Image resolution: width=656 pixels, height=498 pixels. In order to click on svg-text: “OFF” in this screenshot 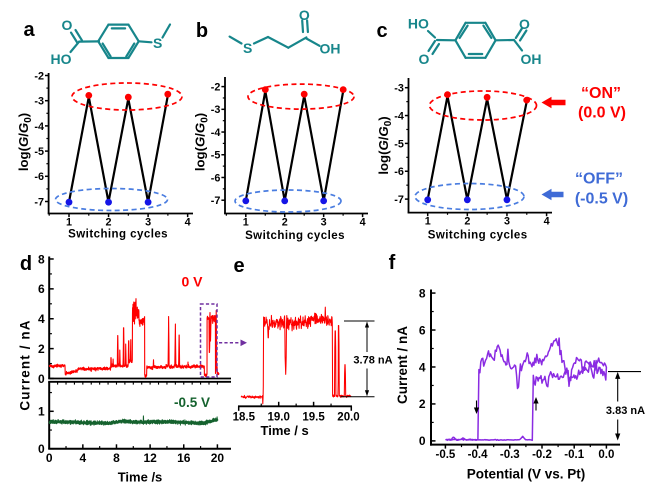, I will do `click(599, 179)`.